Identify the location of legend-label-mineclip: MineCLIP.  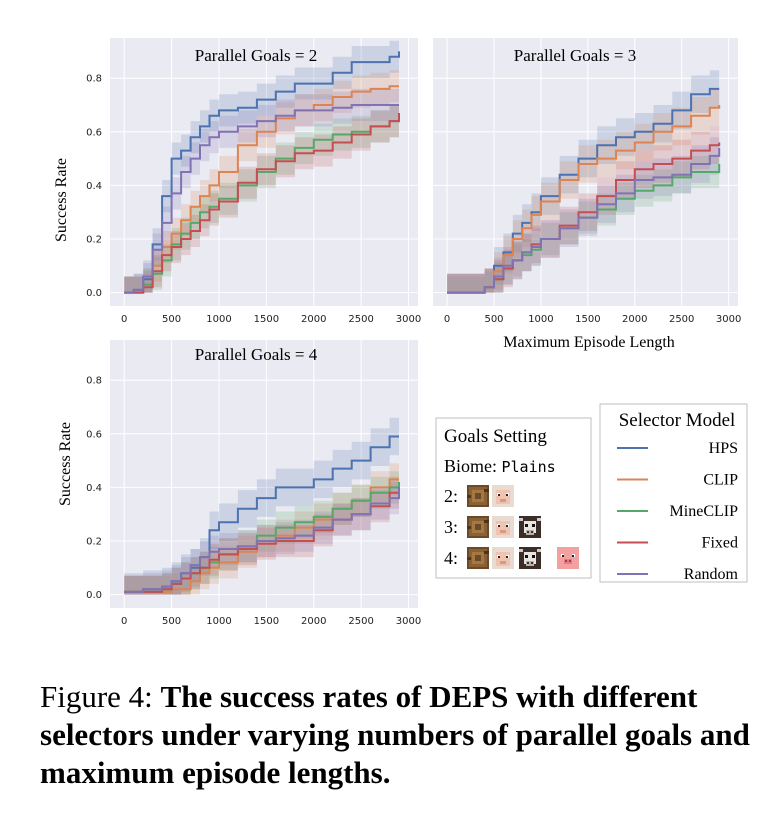
(704, 511).